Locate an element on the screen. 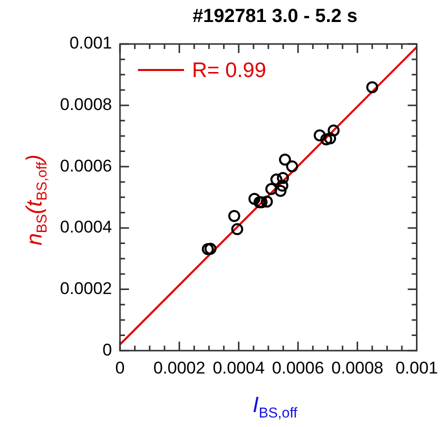 The width and height of the screenshot is (446, 427). x-tick-label: 0.0004 is located at coordinates (238, 368).